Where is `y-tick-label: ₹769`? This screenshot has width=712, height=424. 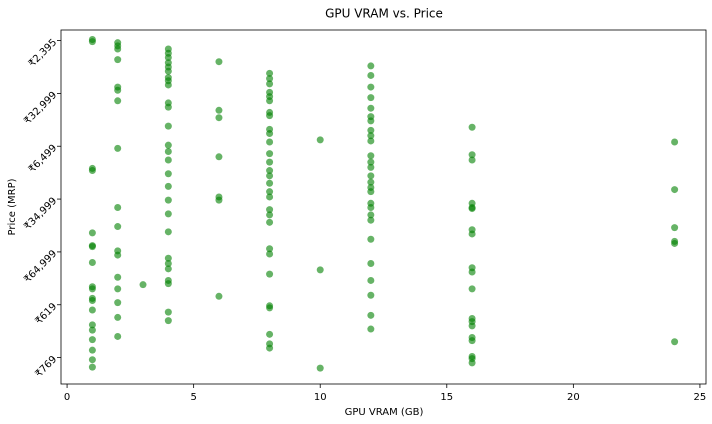
y-tick-label: ₹769 is located at coordinates (46, 367).